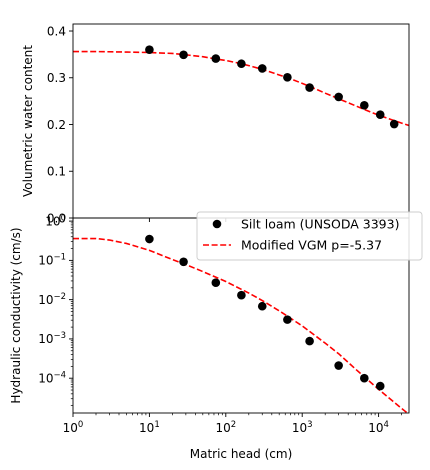 The width and height of the screenshot is (430, 470). I want to click on tick-label-exponent: −3, so click(59, 336).